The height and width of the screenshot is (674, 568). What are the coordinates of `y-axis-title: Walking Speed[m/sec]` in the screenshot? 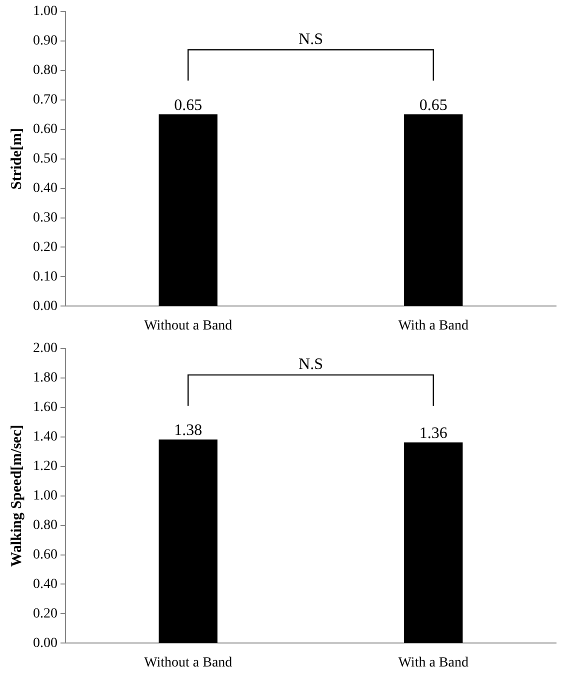 It's located at (16, 495).